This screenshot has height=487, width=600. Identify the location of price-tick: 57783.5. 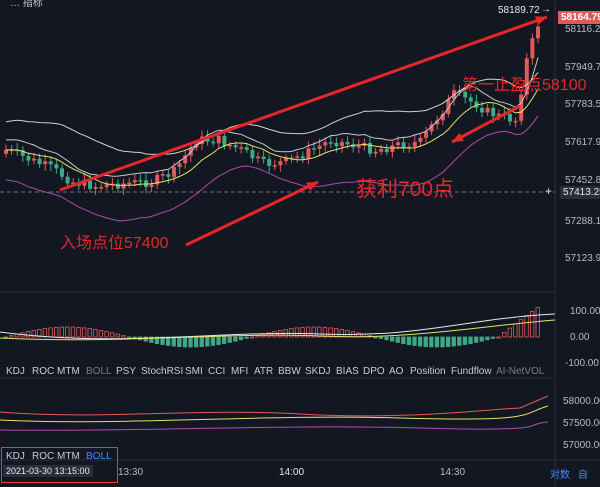
(582, 104).